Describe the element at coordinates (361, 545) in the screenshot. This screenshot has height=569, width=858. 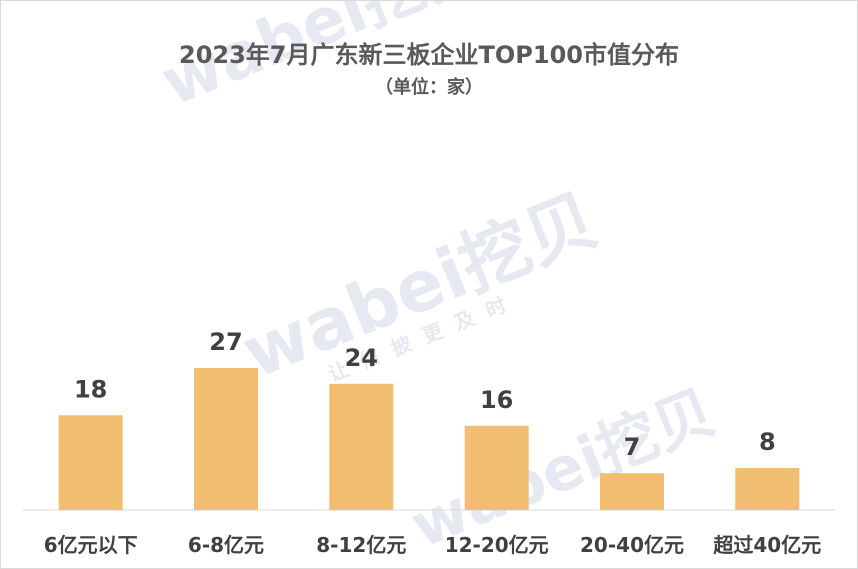
I see `x-tick-label: 8-12亿元` at that location.